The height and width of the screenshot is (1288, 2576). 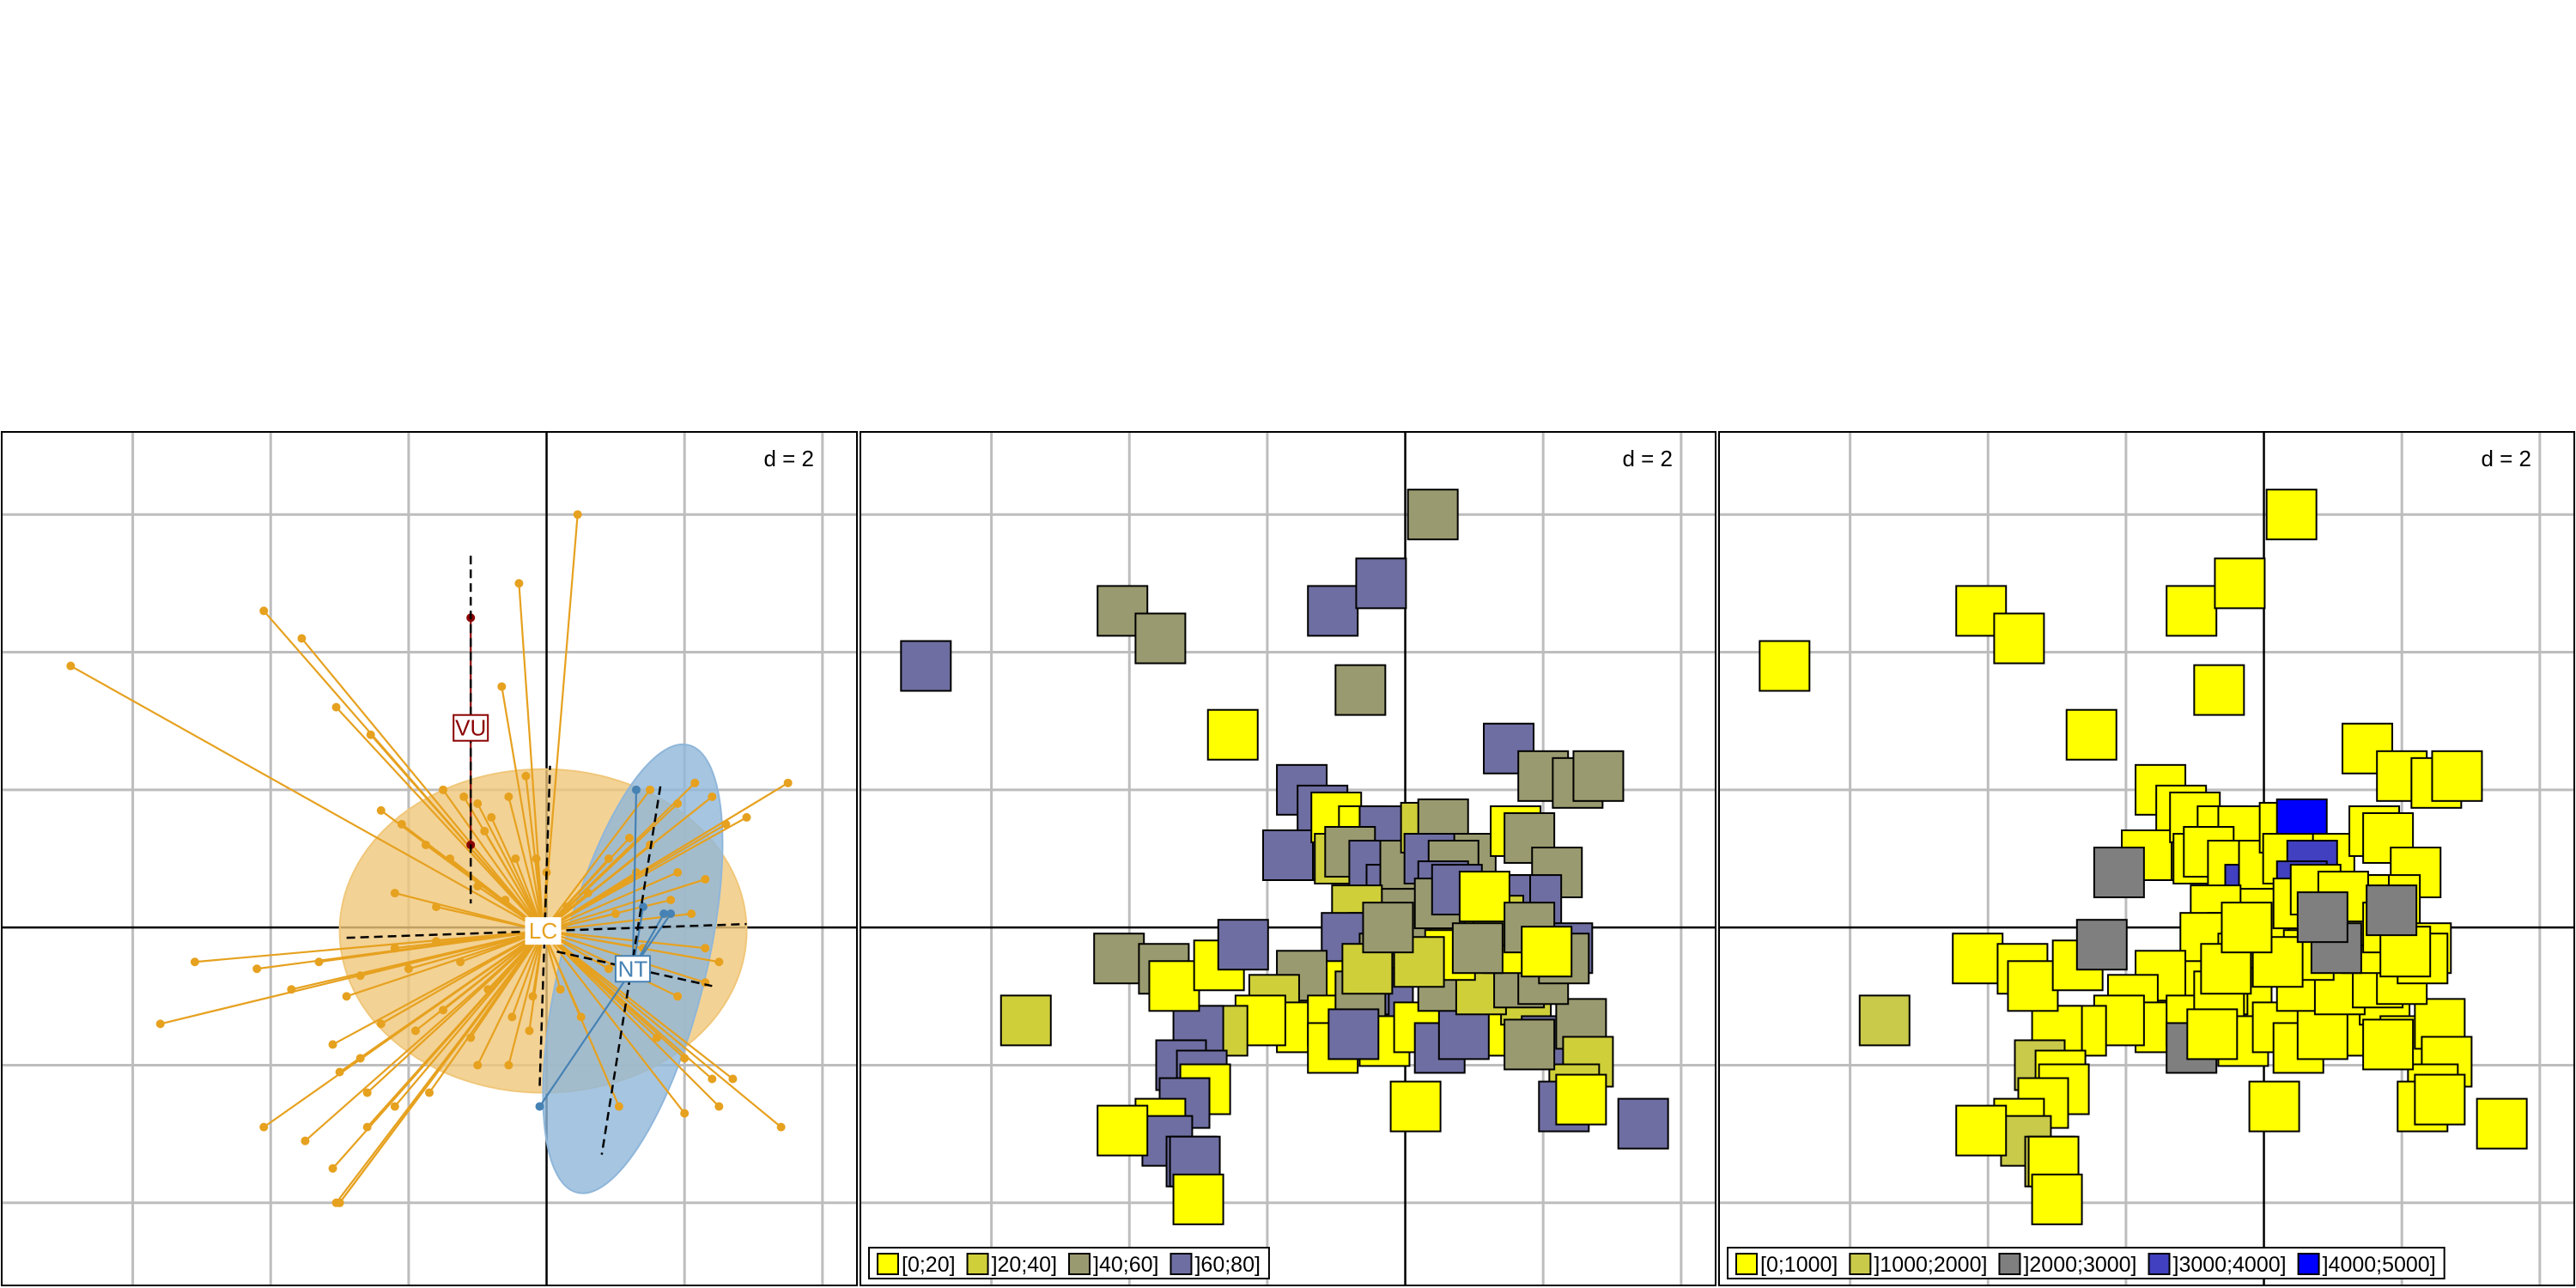 I want to click on legend-label: ]3000;4000], so click(x=2230, y=1265).